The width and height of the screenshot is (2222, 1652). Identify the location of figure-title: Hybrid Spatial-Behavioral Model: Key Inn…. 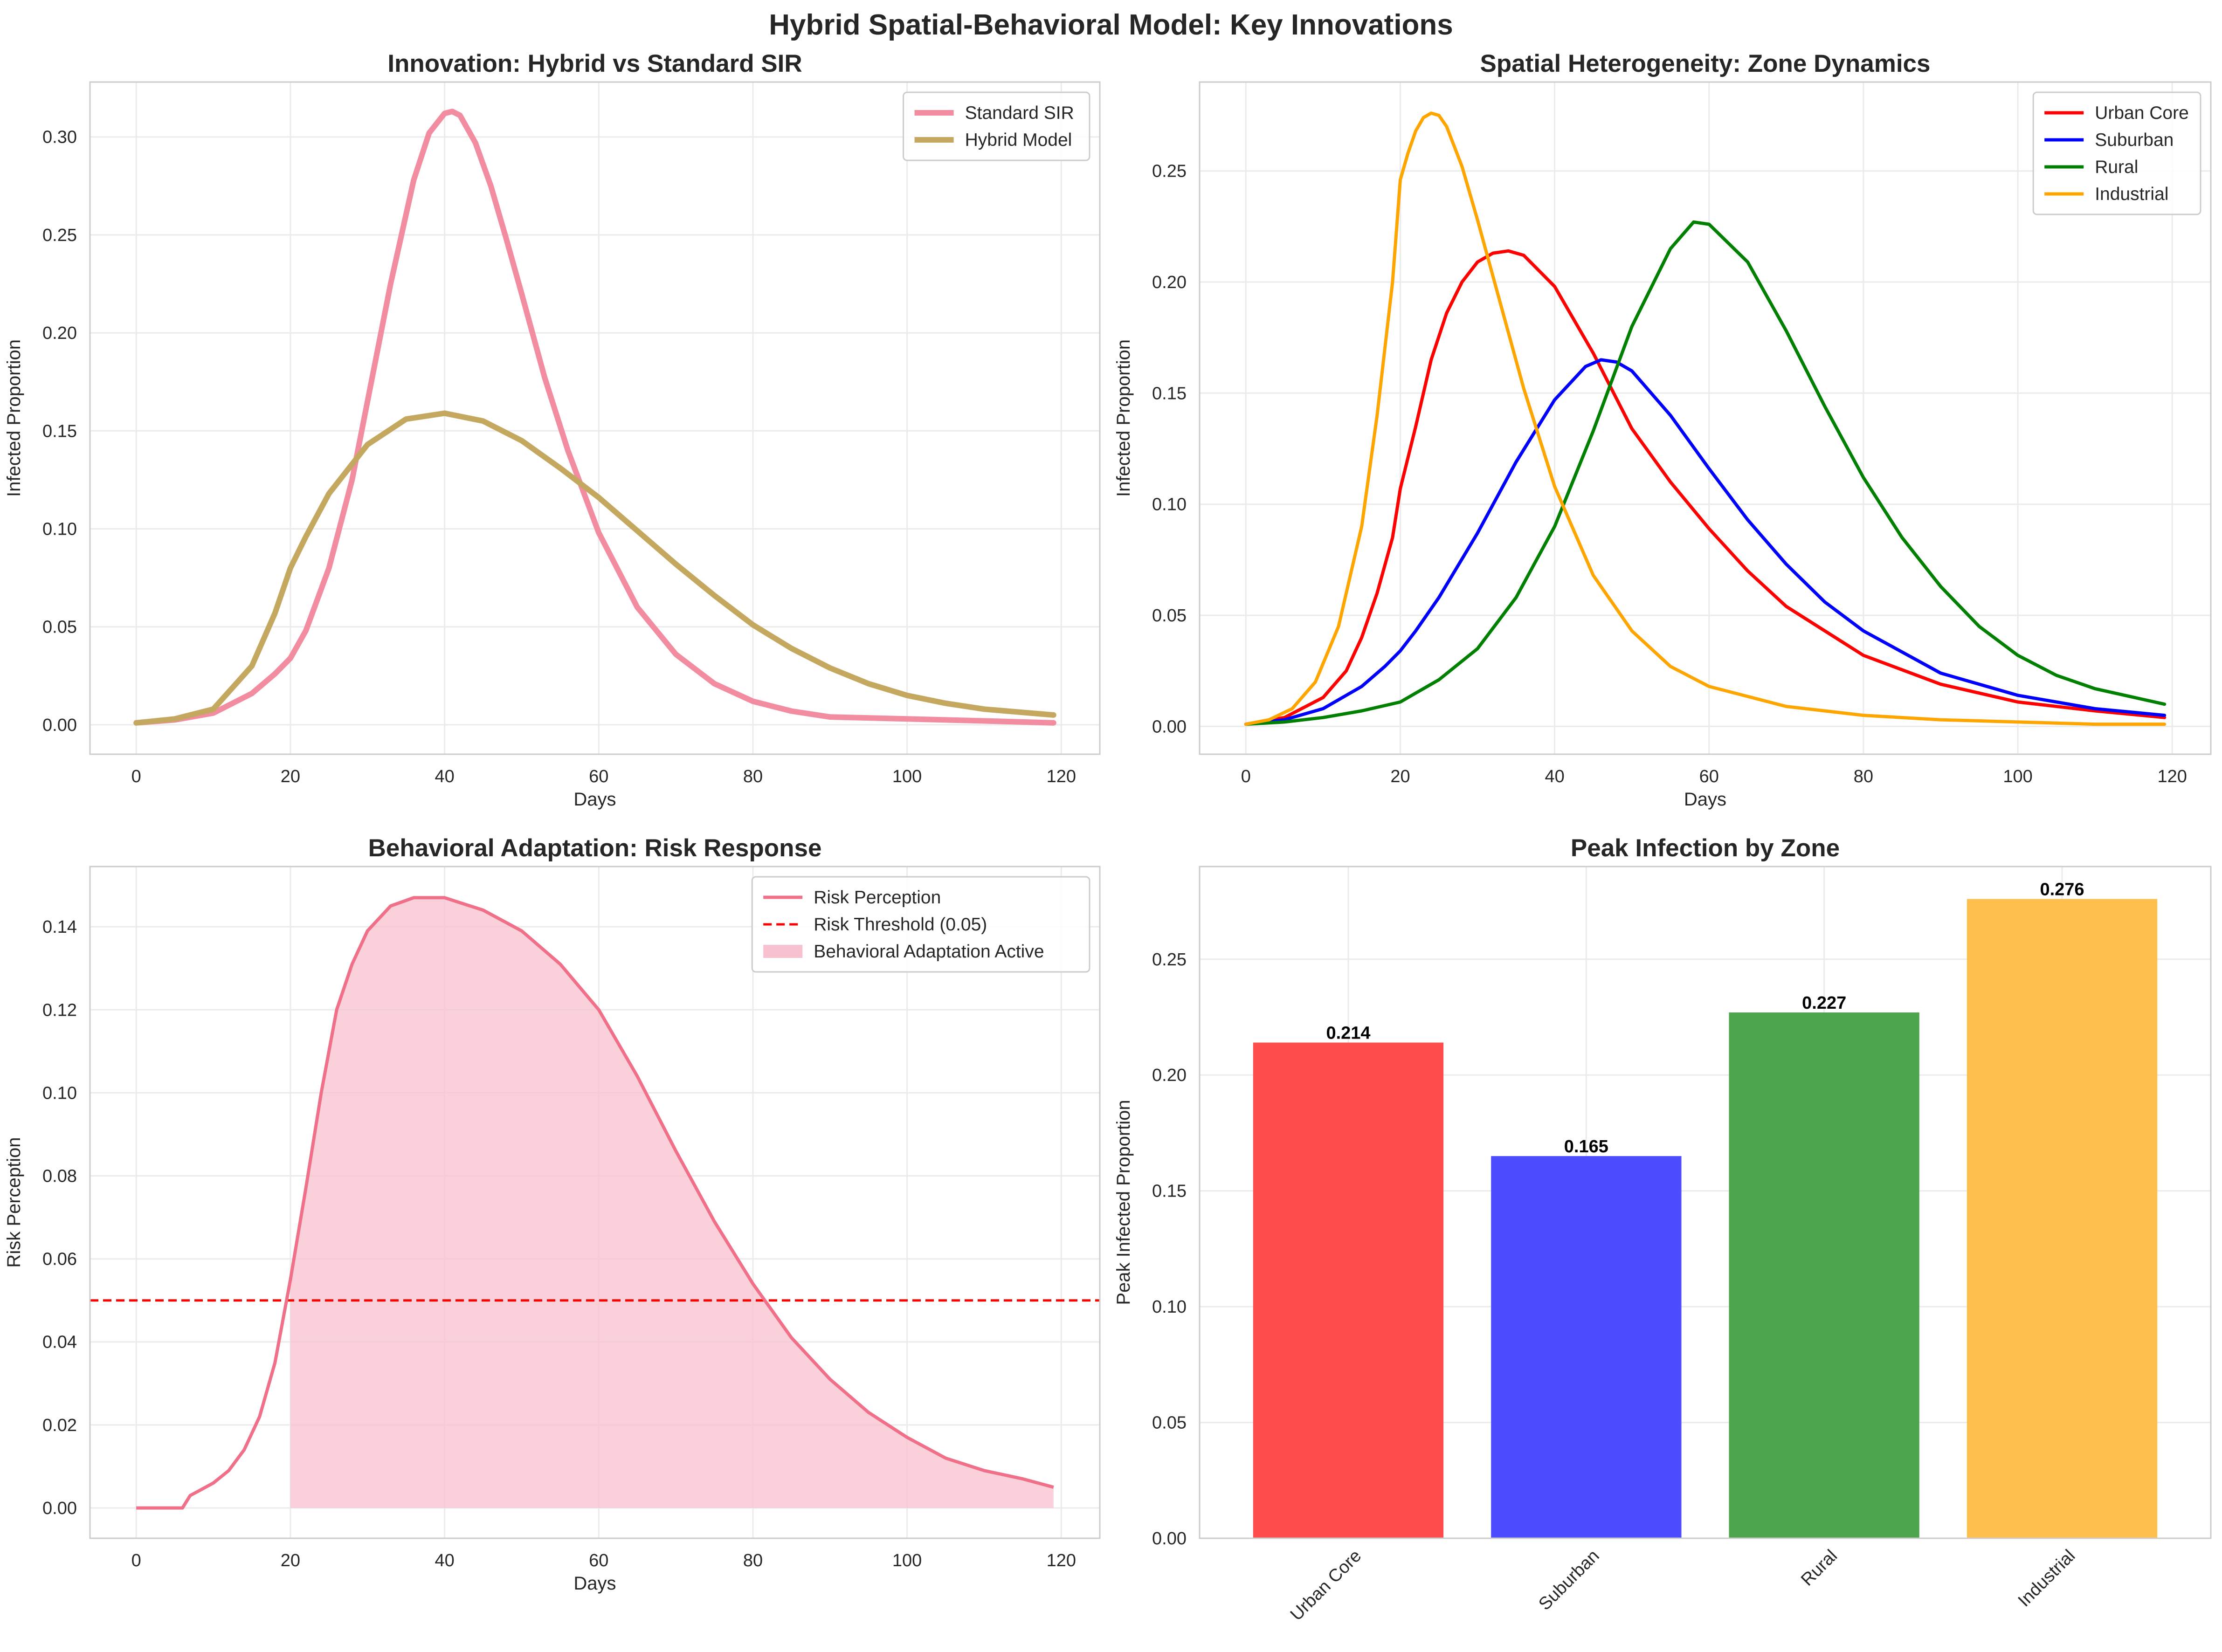
(1111, 25).